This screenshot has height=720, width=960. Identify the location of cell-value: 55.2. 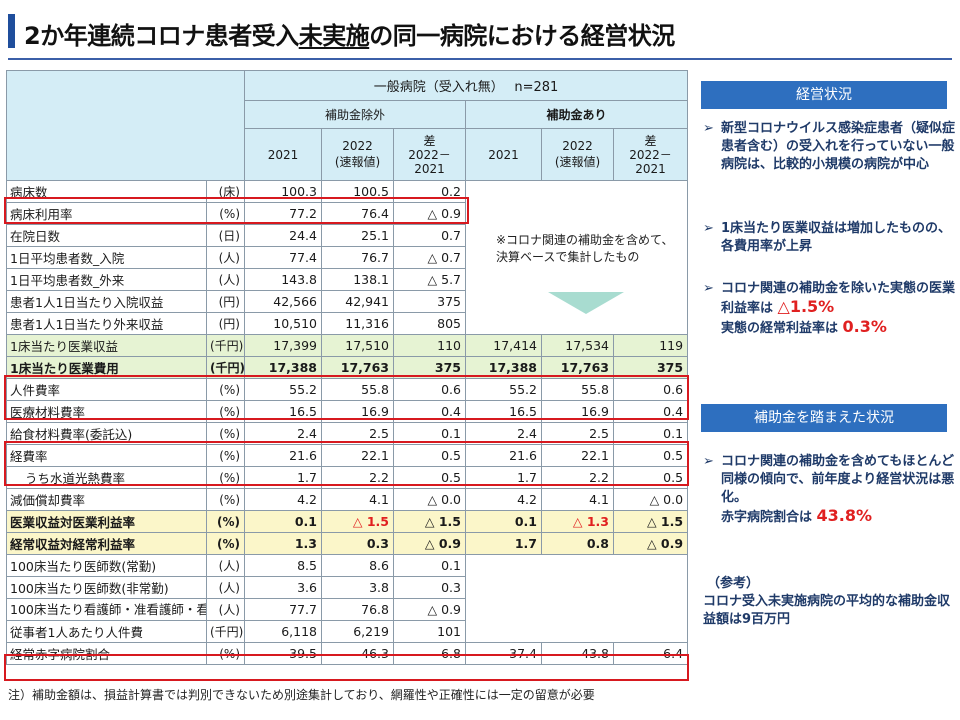
(283, 389).